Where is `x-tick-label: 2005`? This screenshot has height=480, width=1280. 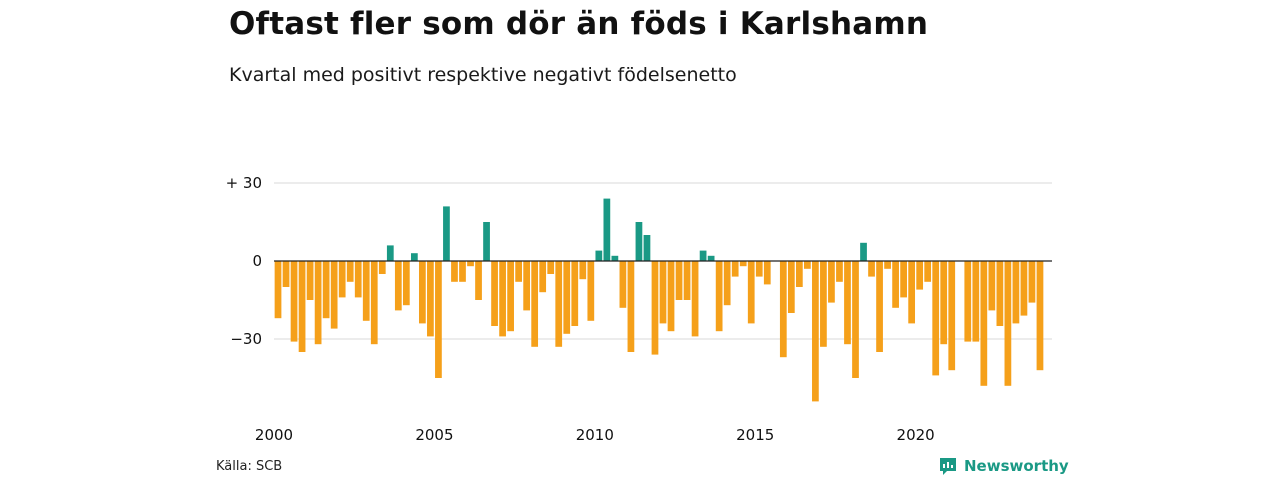 x-tick-label: 2005 is located at coordinates (434, 435).